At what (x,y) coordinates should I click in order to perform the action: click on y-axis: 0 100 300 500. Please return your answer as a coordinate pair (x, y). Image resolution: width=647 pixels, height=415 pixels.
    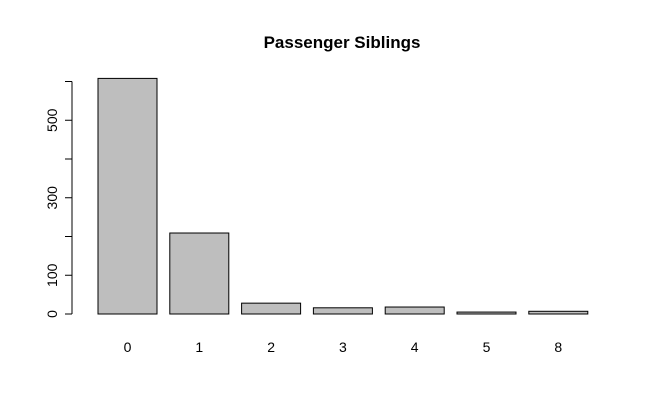
    Looking at the image, I should click on (58, 199).